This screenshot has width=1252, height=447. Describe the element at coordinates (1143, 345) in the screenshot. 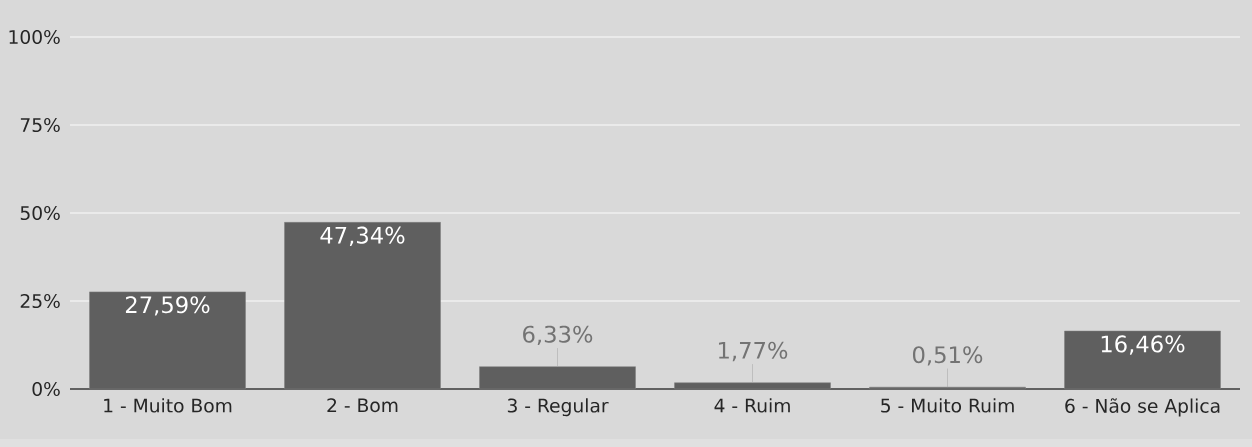

I see `data-label: 16,46%` at that location.